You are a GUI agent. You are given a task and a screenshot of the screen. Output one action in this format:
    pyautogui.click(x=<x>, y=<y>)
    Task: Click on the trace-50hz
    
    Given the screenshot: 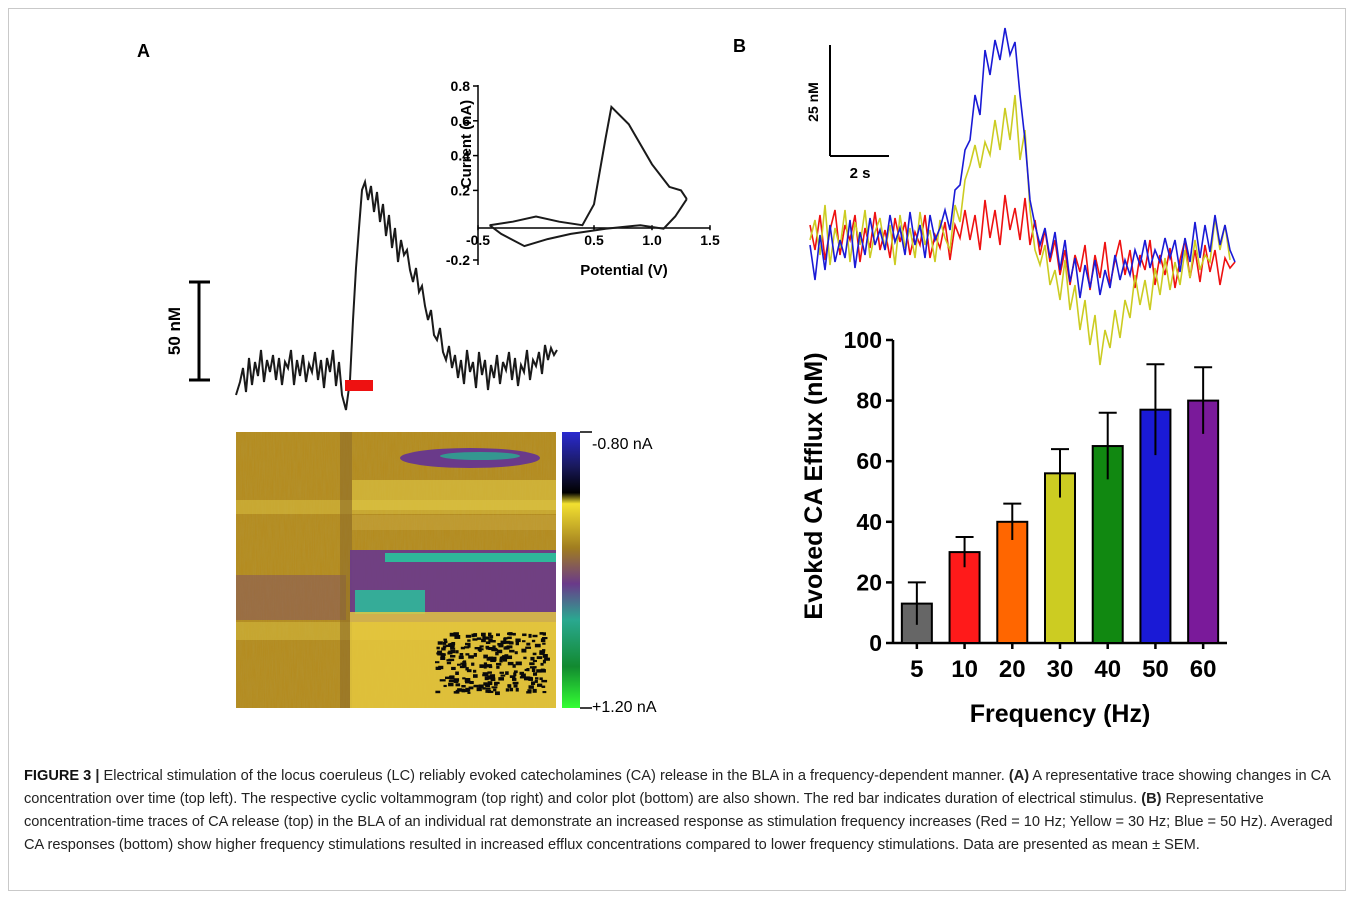 What is the action you would take?
    pyautogui.click(x=1022, y=163)
    